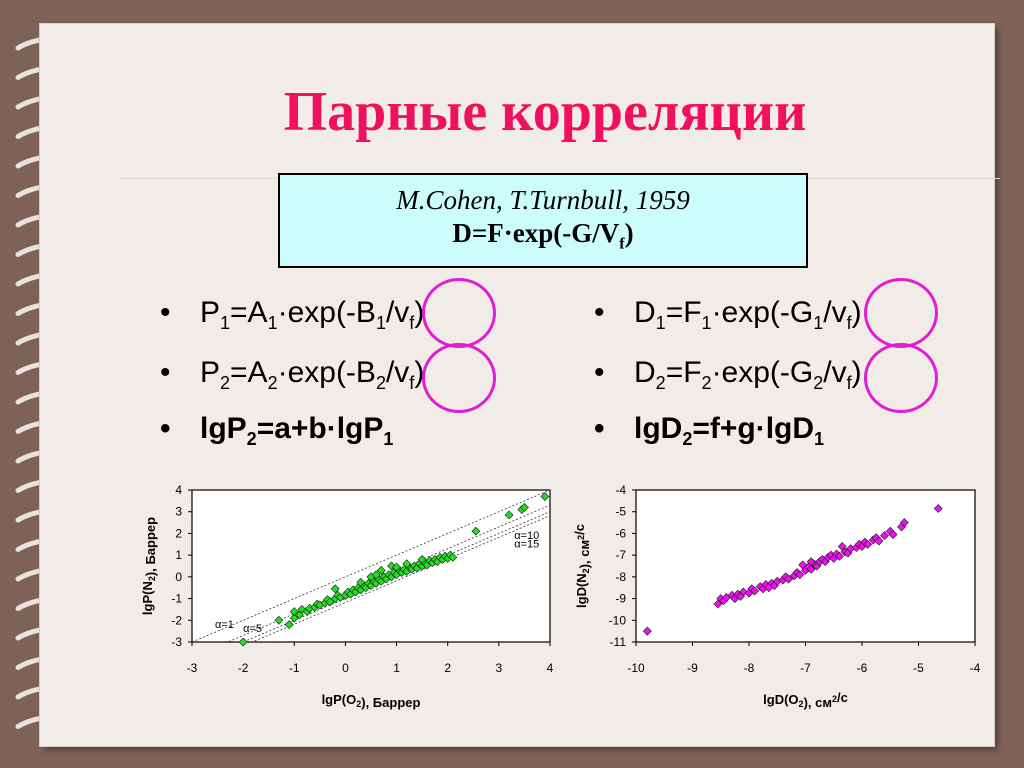 Image resolution: width=1024 pixels, height=768 pixels. I want to click on x-tick-label: 3, so click(499, 668).